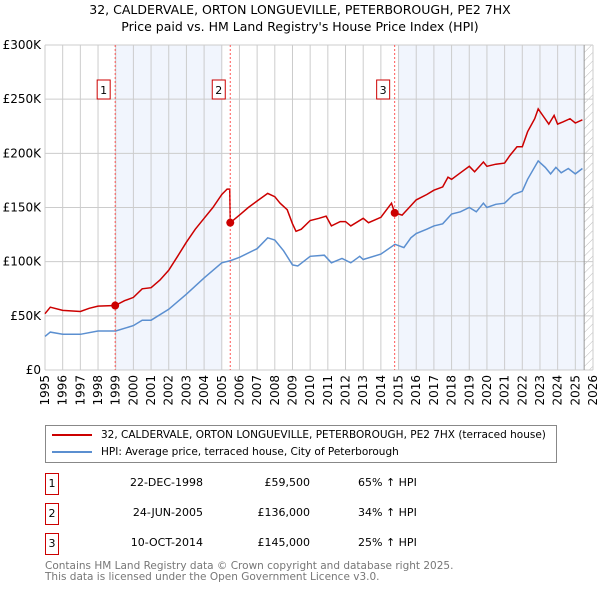  Describe the element at coordinates (522, 390) in the screenshot. I see `x-tick-label: 2022` at that location.